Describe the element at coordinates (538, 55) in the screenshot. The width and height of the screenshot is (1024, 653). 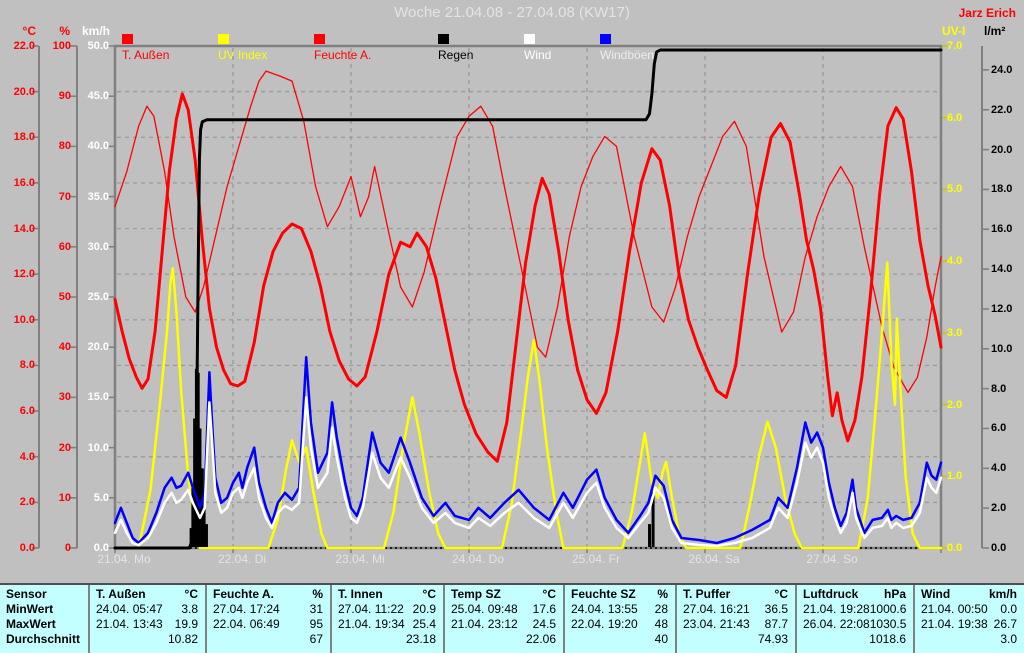
I see `legend-label: Wind` at that location.